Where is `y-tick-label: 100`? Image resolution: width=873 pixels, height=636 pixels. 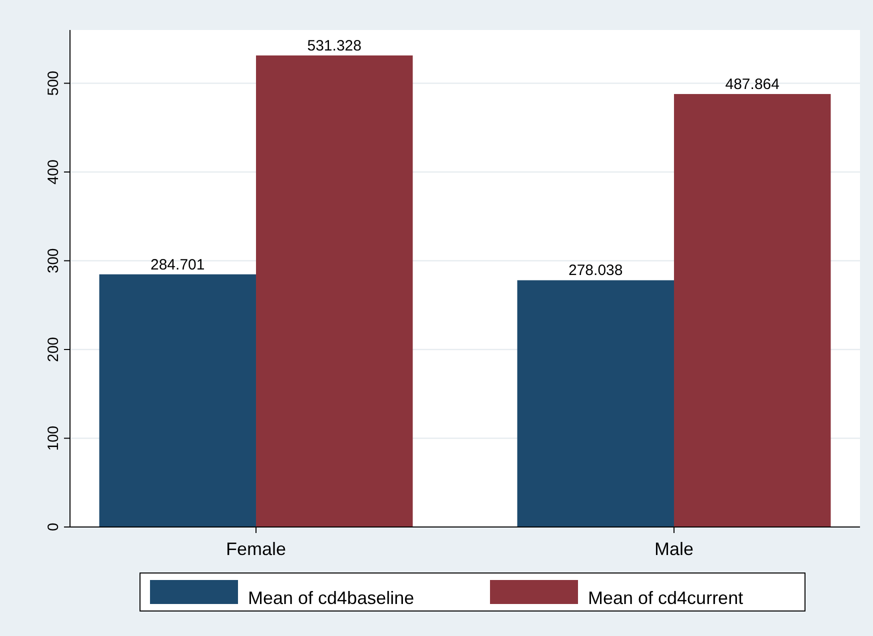 y-tick-label: 100 is located at coordinates (53, 438).